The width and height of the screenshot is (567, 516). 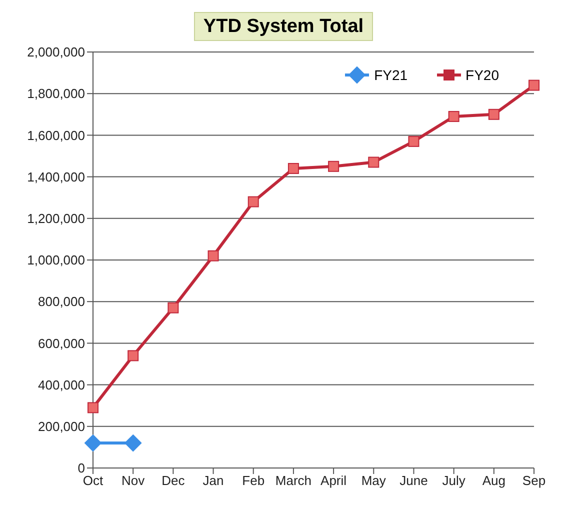 I want to click on x-tick-label: April, so click(x=333, y=480).